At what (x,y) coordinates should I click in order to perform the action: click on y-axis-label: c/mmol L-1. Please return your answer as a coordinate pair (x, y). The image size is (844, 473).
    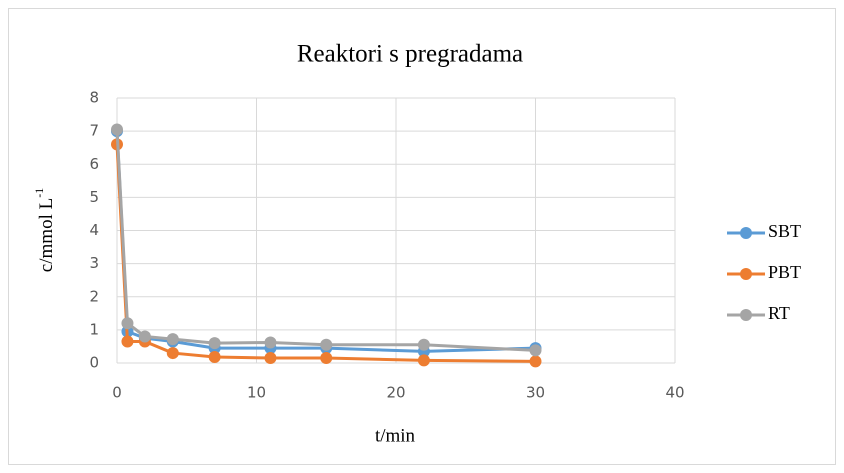
    Looking at the image, I should click on (45, 230).